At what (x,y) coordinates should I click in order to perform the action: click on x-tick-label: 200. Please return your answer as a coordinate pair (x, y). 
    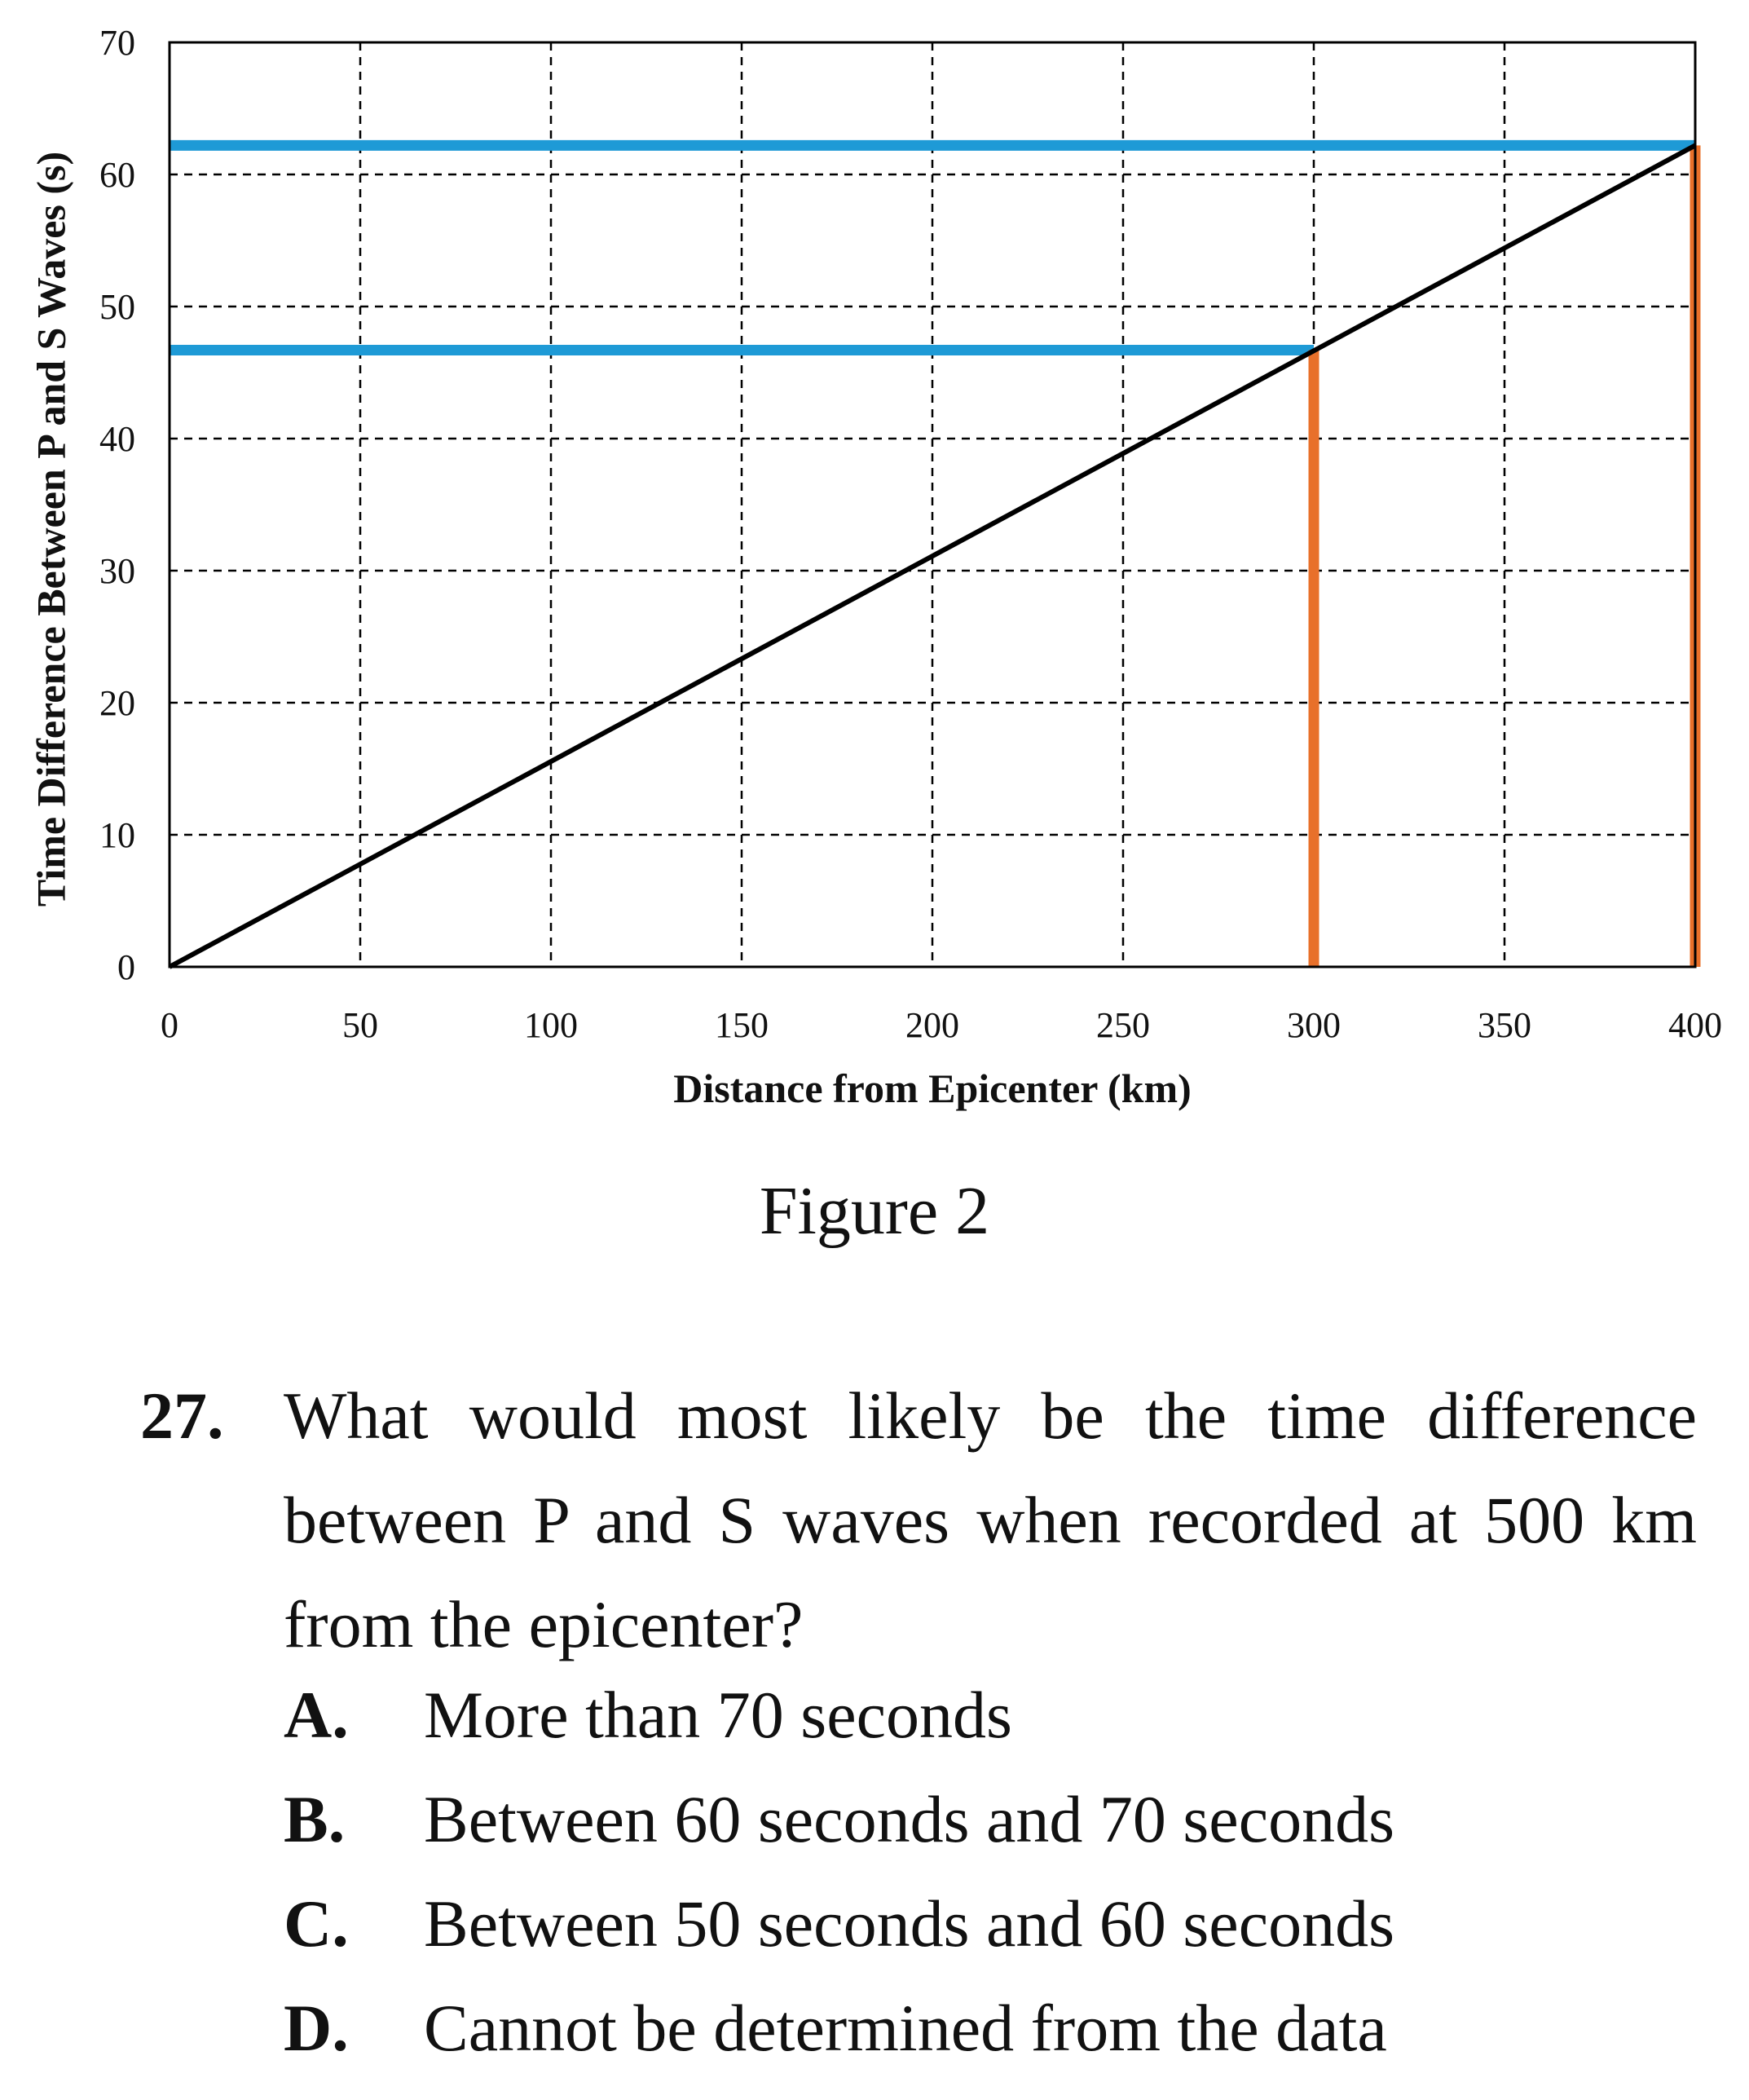
    Looking at the image, I should click on (932, 1025).